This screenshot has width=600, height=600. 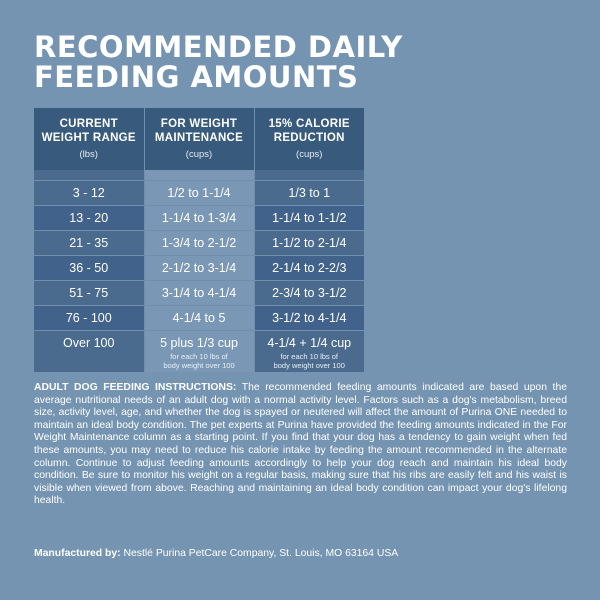 I want to click on cell-maintenance: 2-1/2 to 3-1/4, so click(x=199, y=267).